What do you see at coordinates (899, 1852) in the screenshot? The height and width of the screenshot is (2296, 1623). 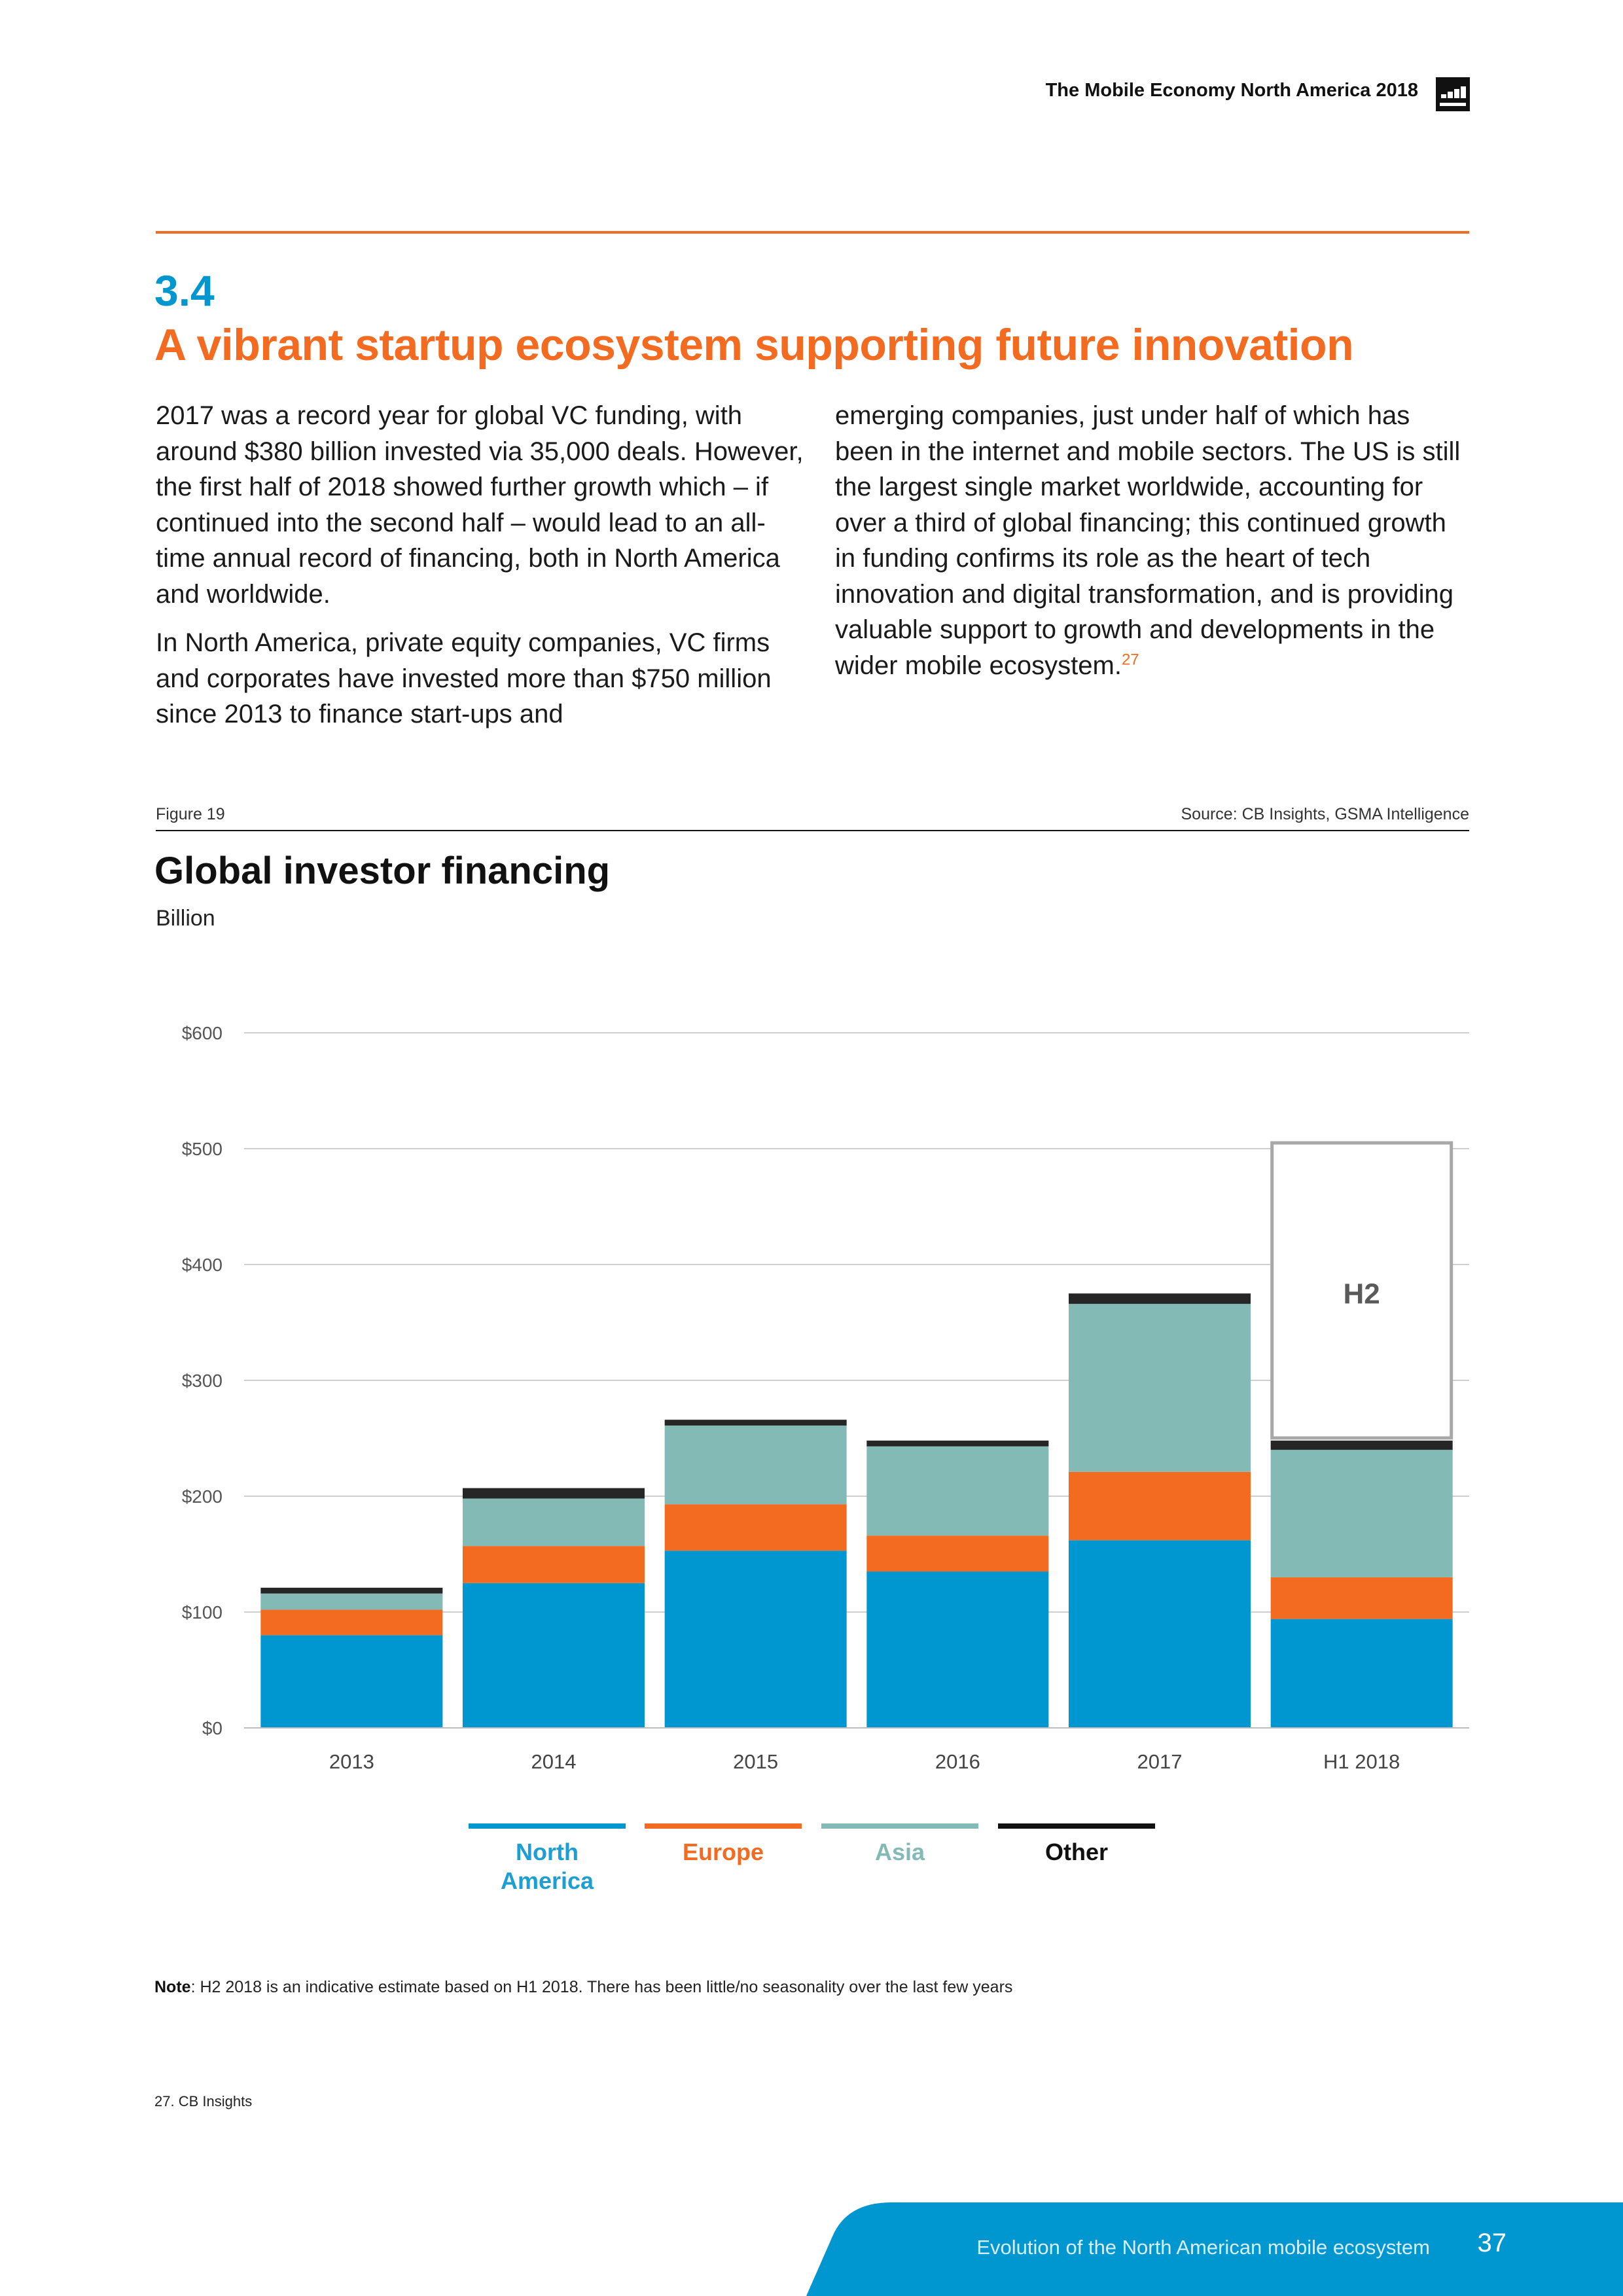 I see `legend-label: Asia` at bounding box center [899, 1852].